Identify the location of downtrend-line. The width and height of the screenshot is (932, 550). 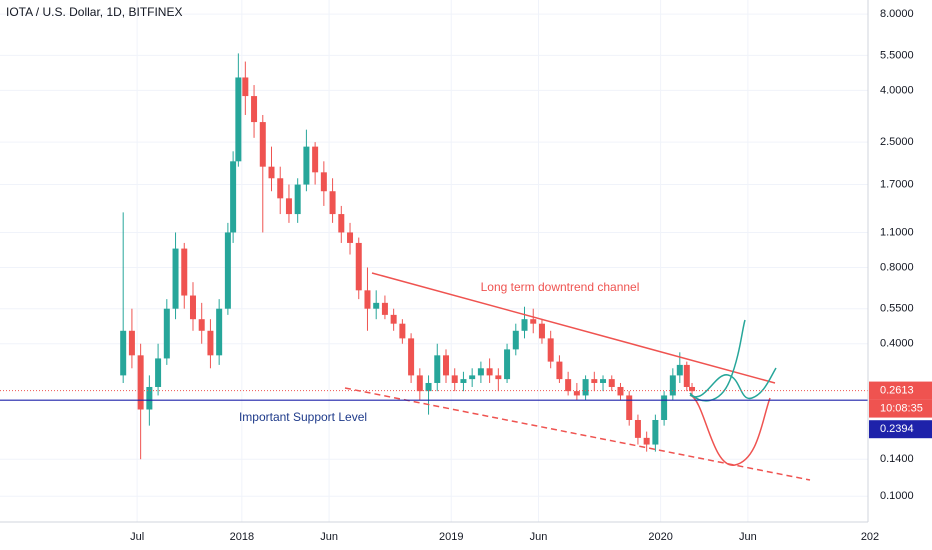
(573, 328).